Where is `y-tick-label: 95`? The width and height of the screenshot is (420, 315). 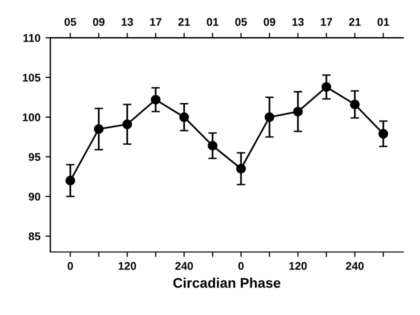
y-tick-label: 95 is located at coordinates (34, 157).